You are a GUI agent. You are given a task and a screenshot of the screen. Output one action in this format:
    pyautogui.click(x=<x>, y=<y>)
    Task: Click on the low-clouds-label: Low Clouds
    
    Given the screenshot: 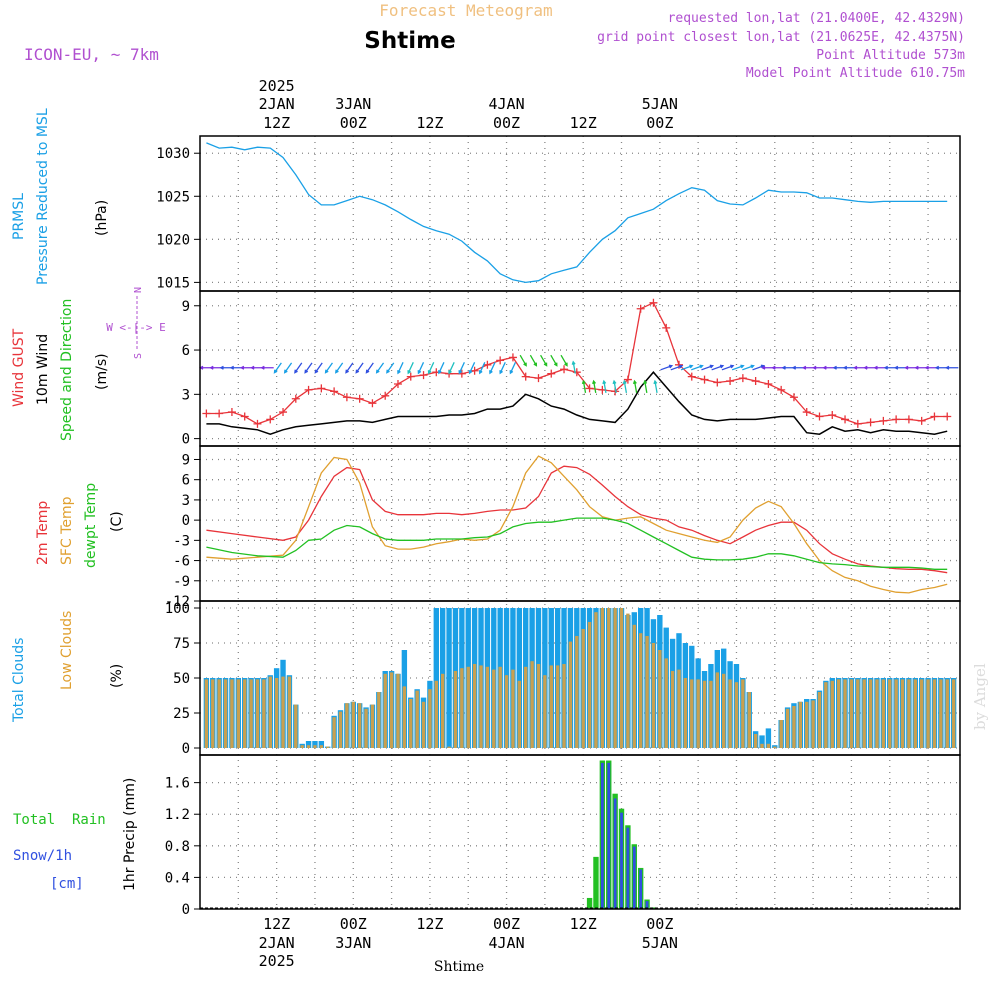 What is the action you would take?
    pyautogui.click(x=67, y=650)
    